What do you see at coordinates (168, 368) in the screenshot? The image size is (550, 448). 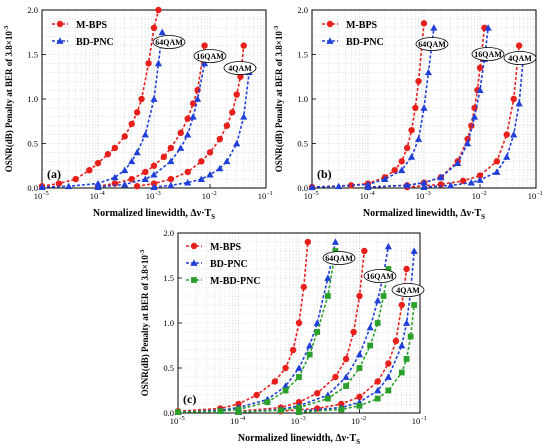 I see `y-tick-label: 0.5` at bounding box center [168, 368].